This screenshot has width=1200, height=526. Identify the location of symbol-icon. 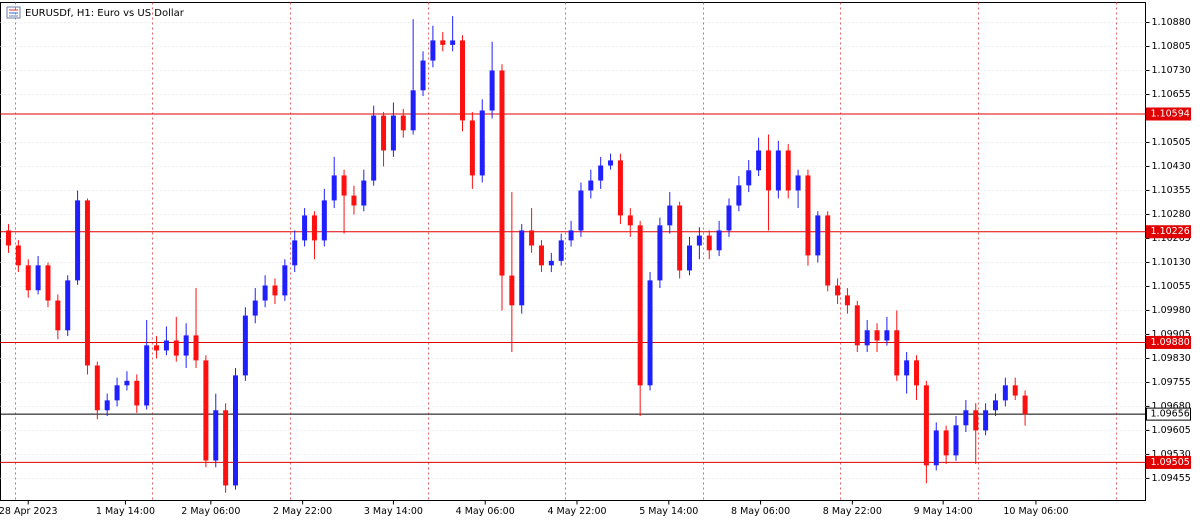
(13, 12).